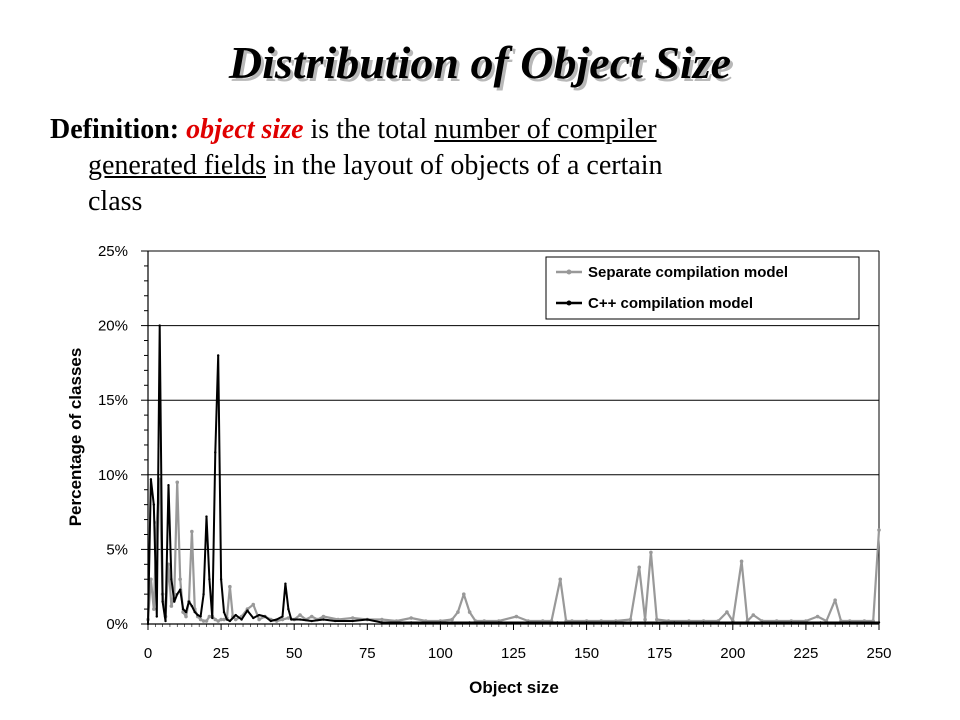  What do you see at coordinates (805, 653) in the screenshot?
I see `x-tick-label: 225` at bounding box center [805, 653].